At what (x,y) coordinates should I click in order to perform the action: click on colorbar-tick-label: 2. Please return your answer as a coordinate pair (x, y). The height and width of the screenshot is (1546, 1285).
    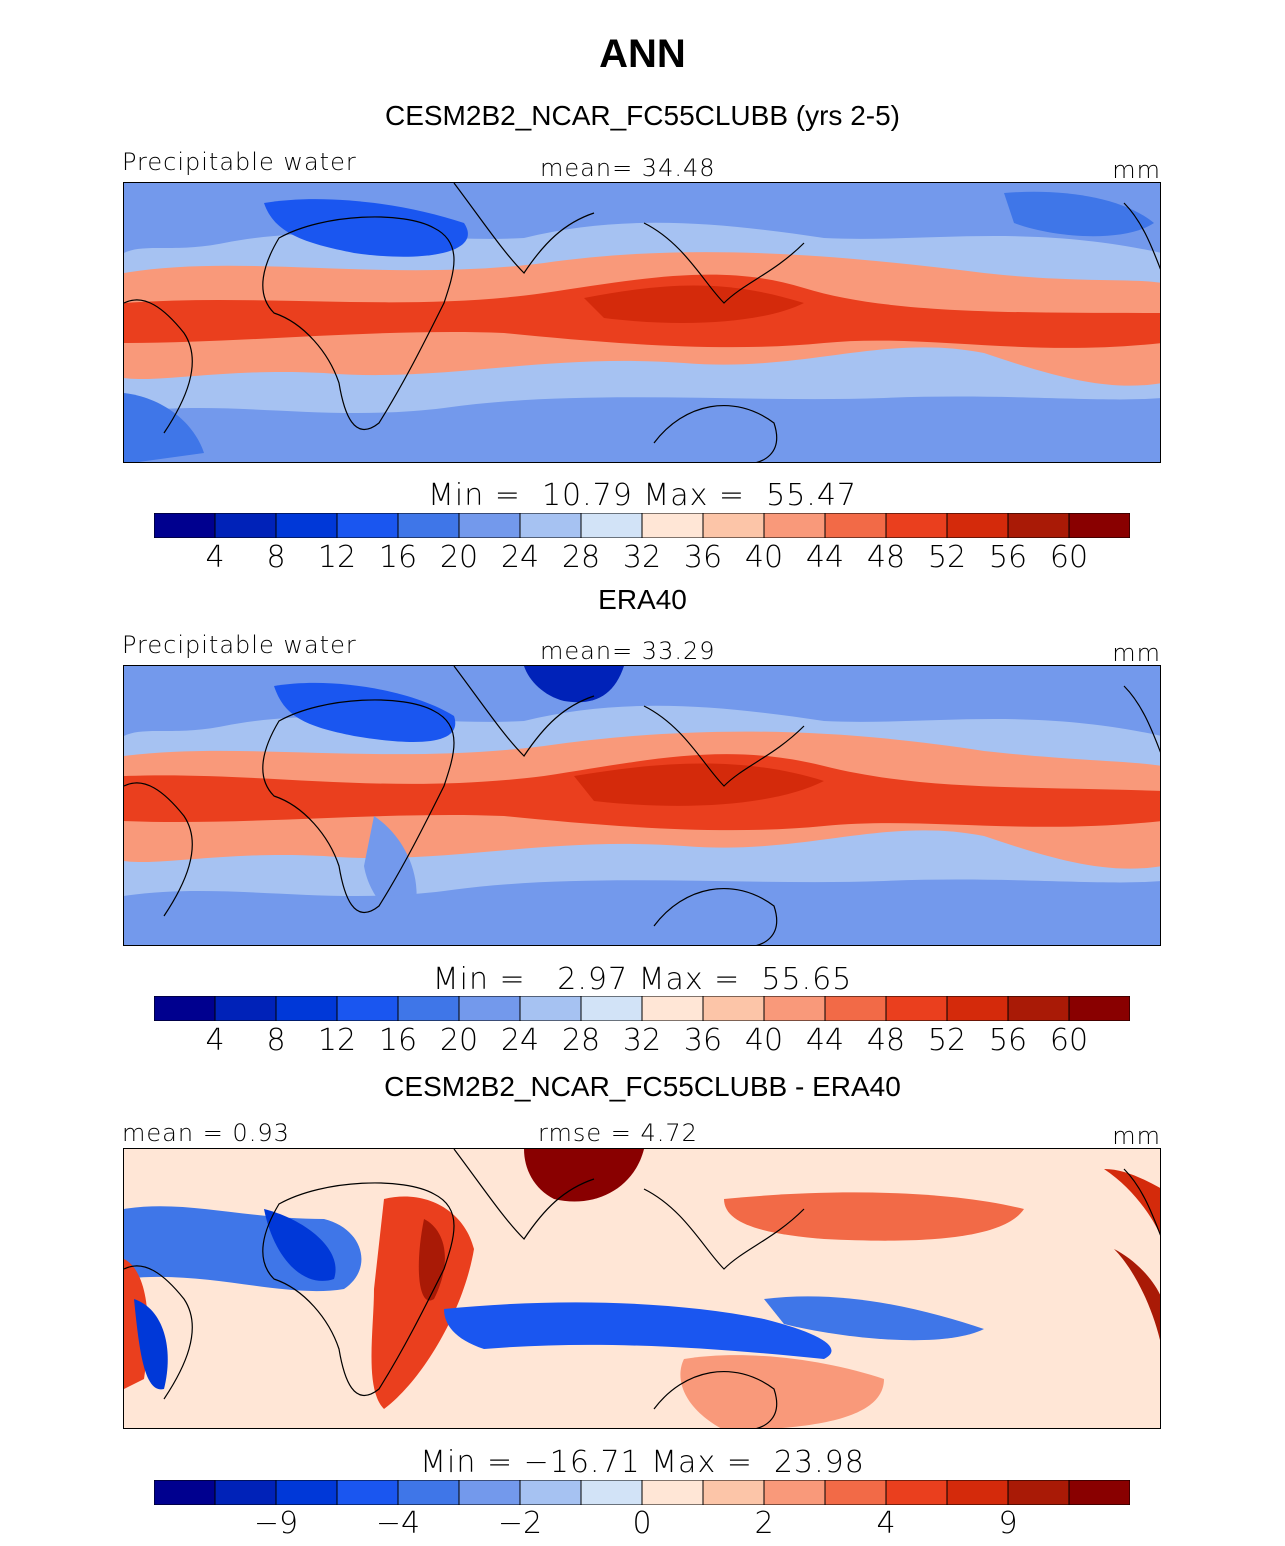
    Looking at the image, I should click on (764, 1523).